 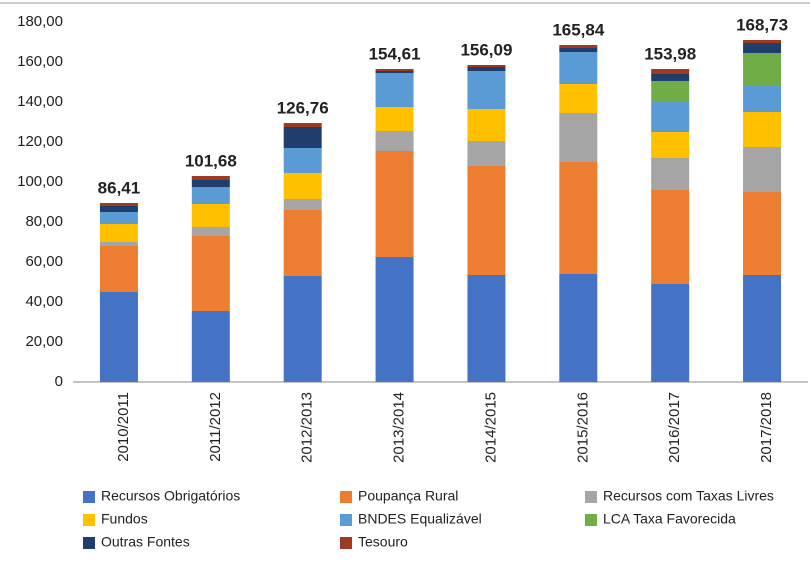 I want to click on total-label: 154,61, so click(x=395, y=53).